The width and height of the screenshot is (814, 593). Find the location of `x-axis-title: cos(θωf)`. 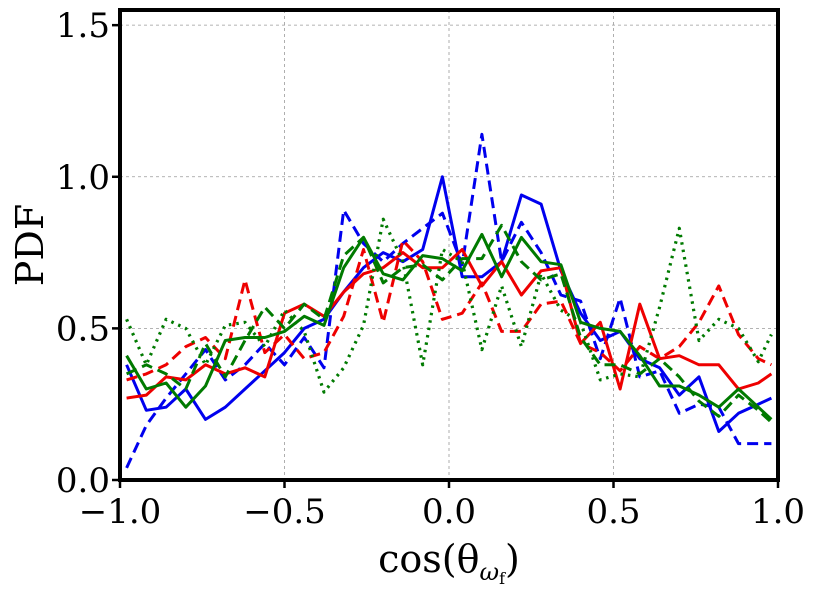

x-axis-title: cos(θωf) is located at coordinates (449, 562).